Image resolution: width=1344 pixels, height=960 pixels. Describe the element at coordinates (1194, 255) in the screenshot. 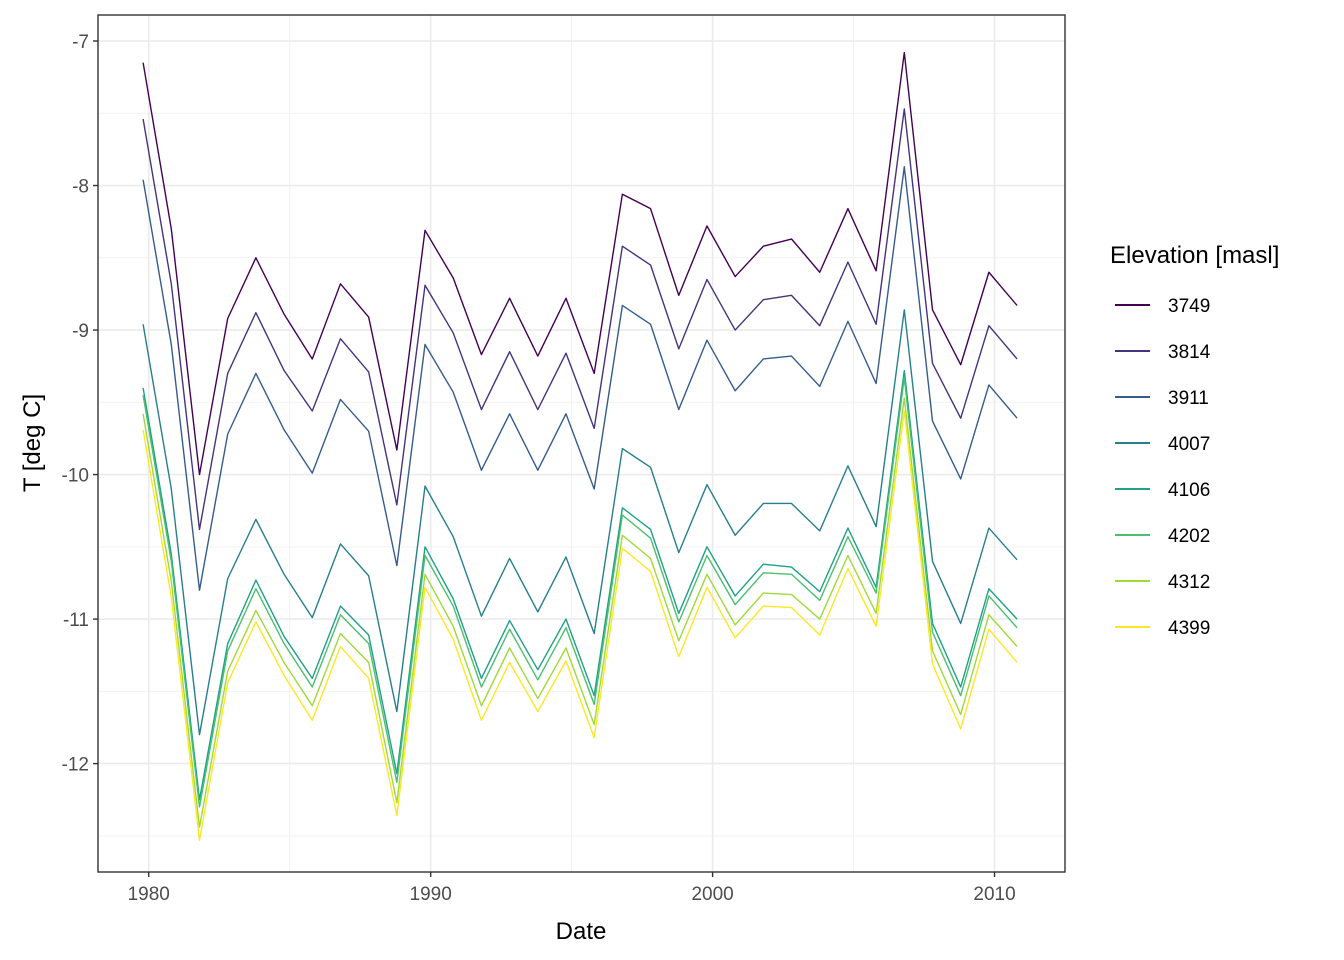

I see `legend-title: Elevation [masl]` at that location.